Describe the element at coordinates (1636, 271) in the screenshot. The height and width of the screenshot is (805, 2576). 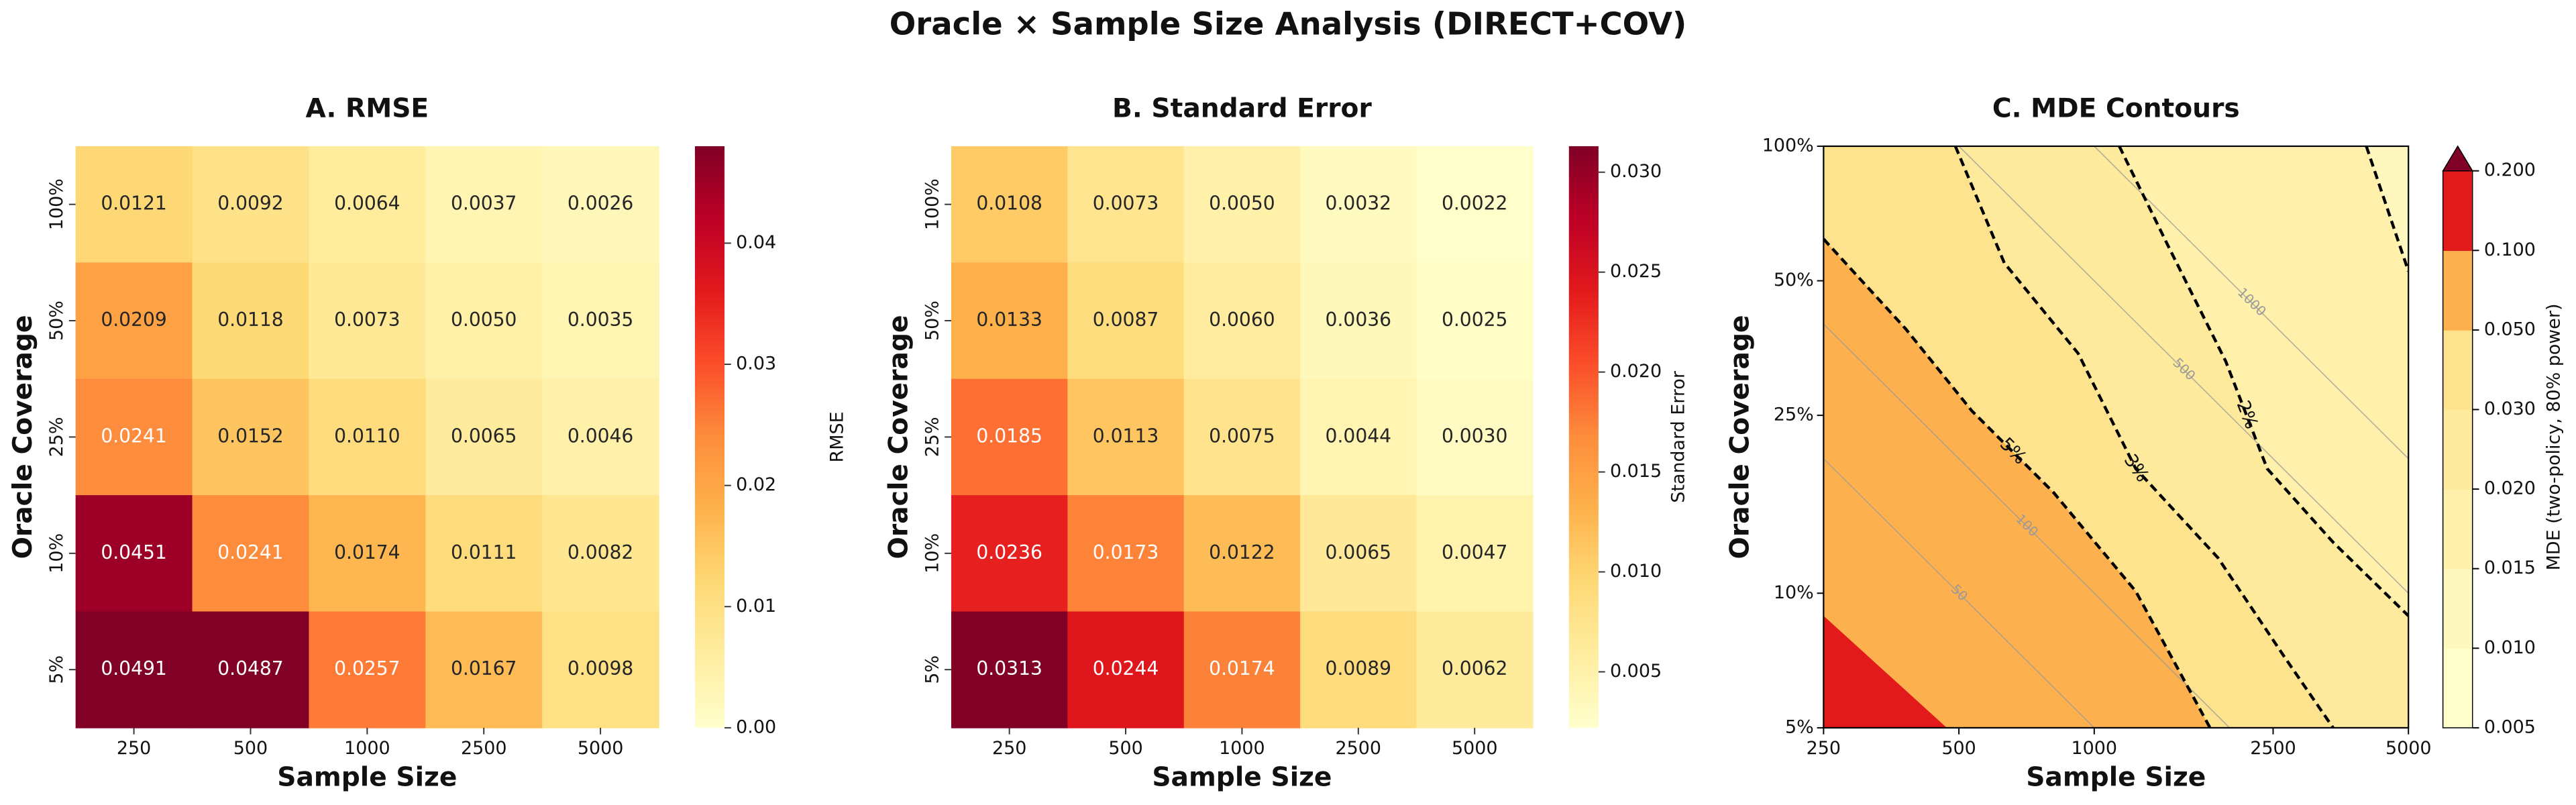
I see `colorbar-tick-label: 0.025` at that location.